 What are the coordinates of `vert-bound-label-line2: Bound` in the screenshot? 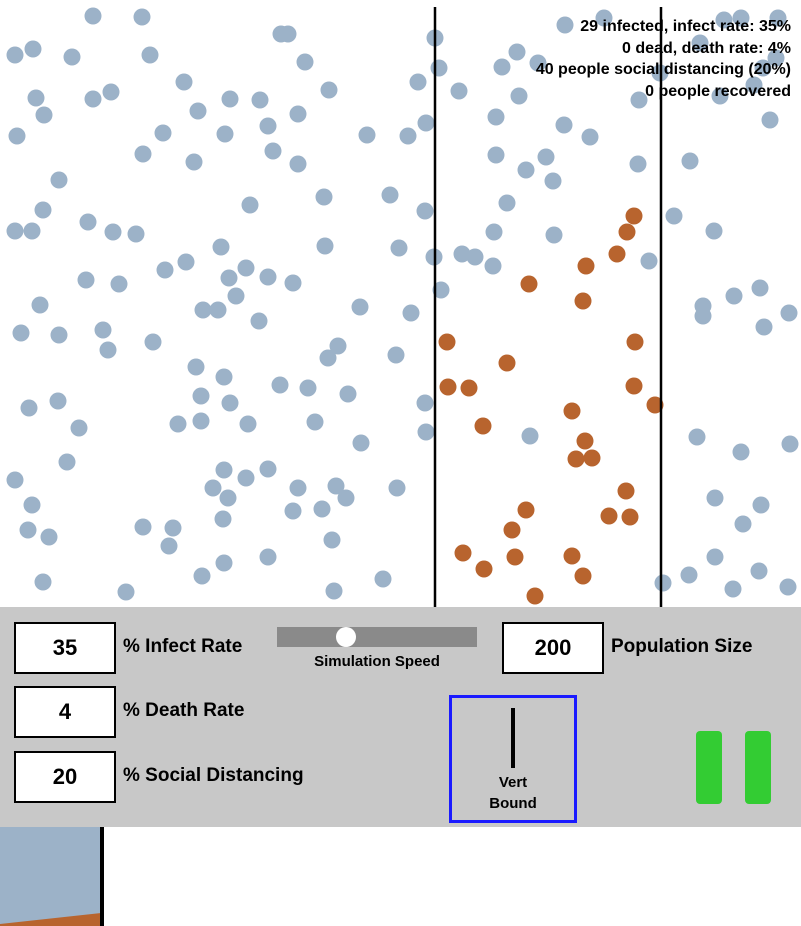 It's located at (513, 803).